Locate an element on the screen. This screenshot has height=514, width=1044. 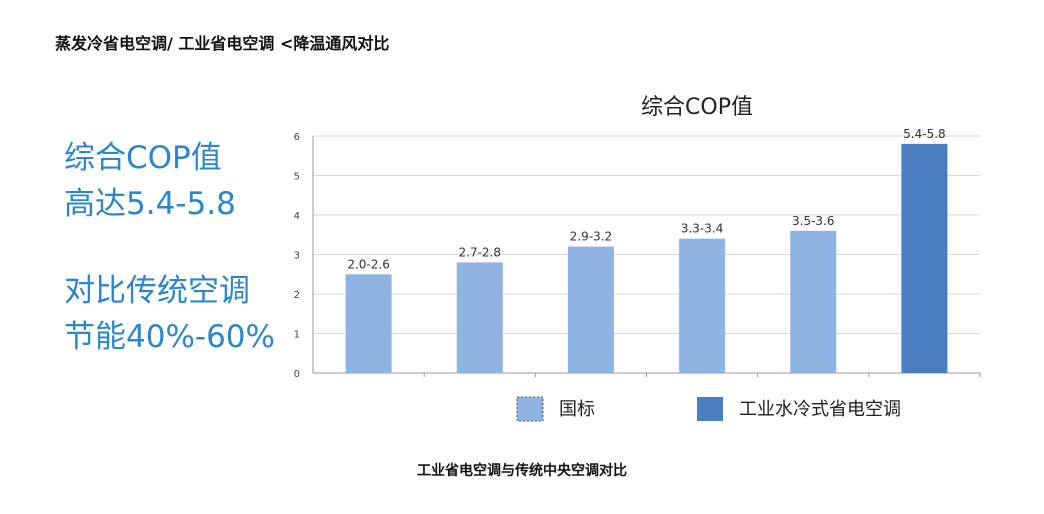
y-tick-label: 5 is located at coordinates (297, 177).